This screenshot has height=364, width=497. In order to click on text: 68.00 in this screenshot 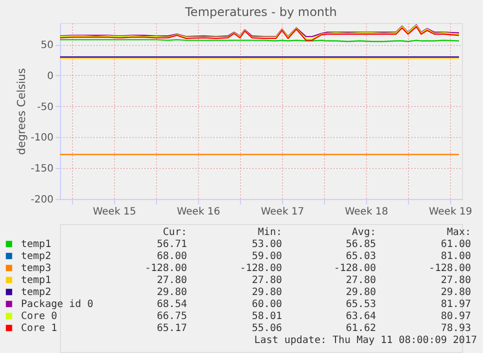, I will do `click(171, 256)`.